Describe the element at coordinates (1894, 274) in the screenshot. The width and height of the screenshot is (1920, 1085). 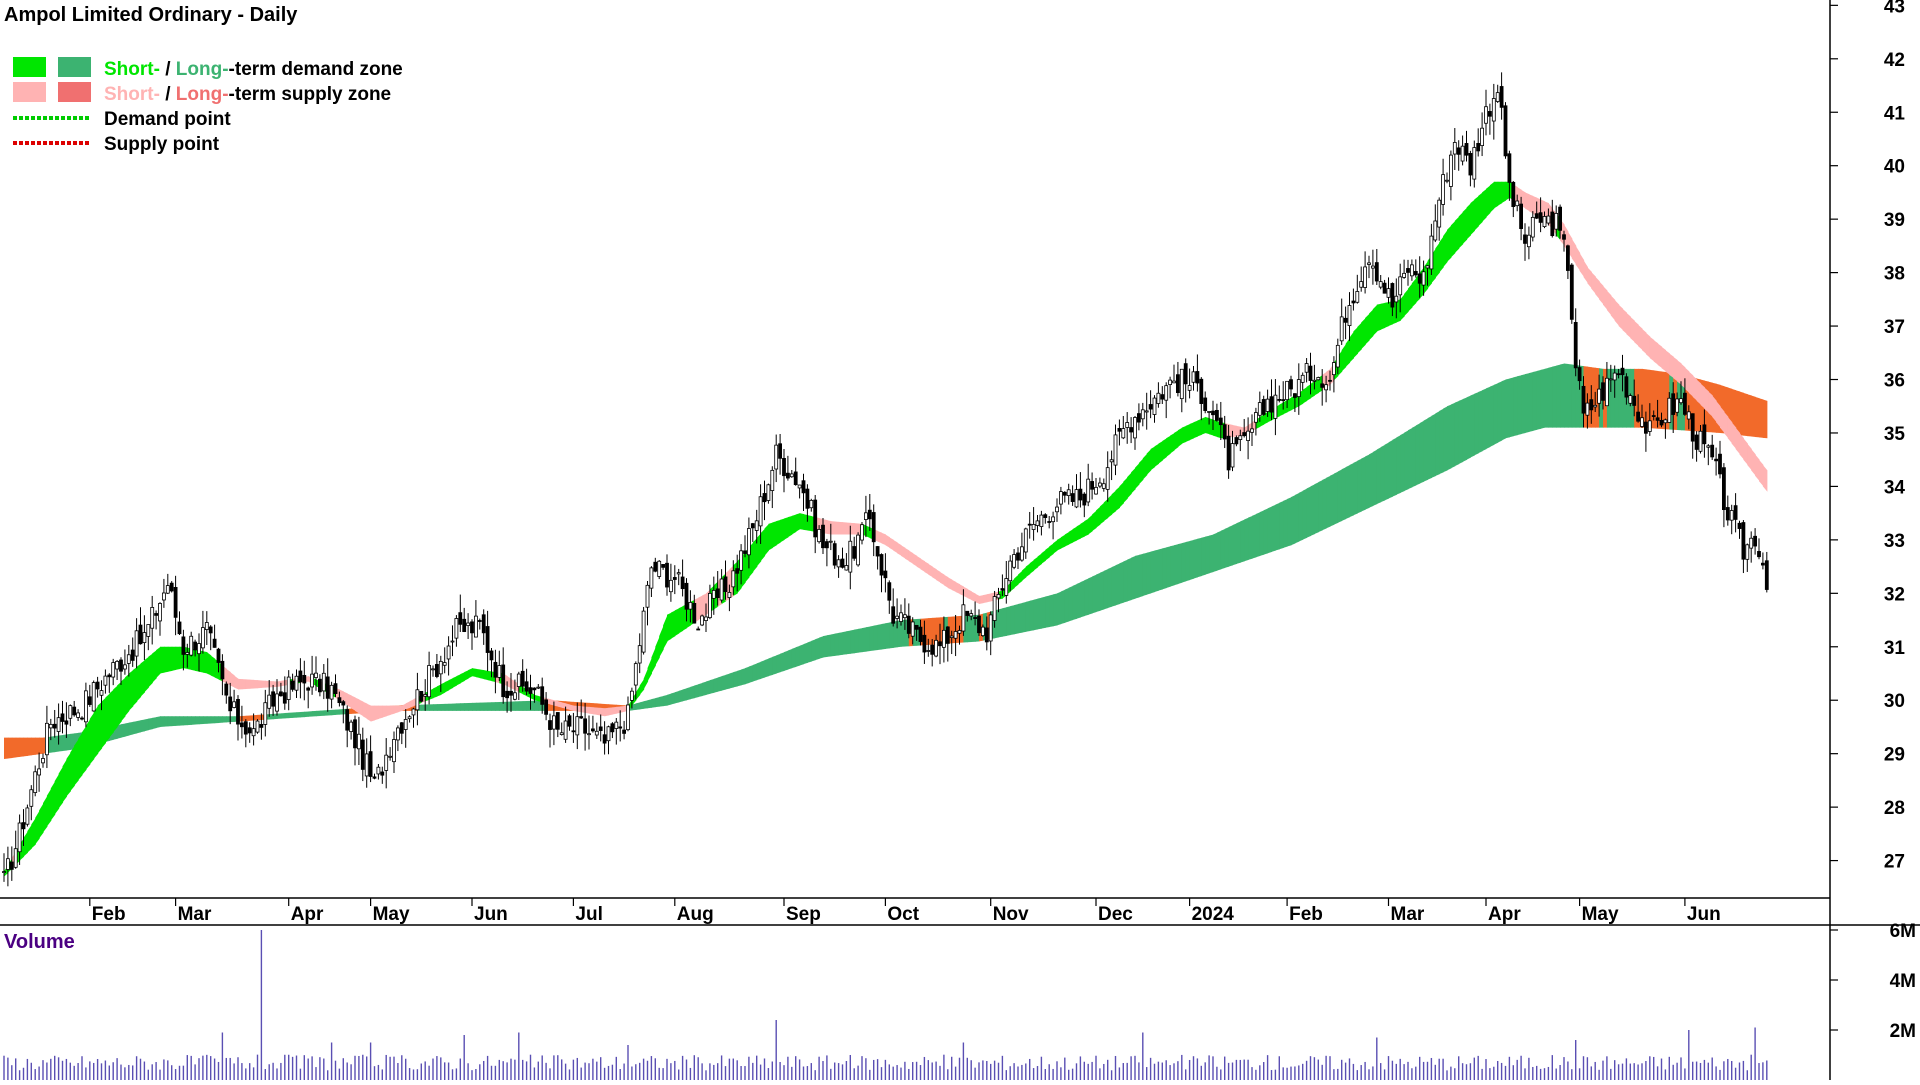
I see `price-tick-label: 38` at that location.